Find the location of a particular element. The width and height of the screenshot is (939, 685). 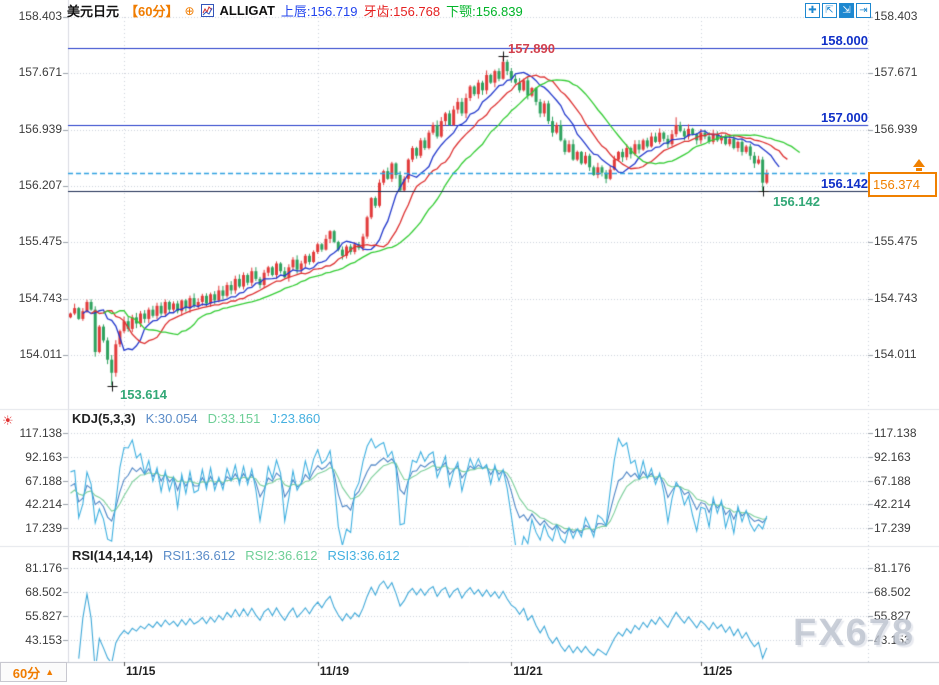

indicator-chart-icon is located at coordinates (207, 10).